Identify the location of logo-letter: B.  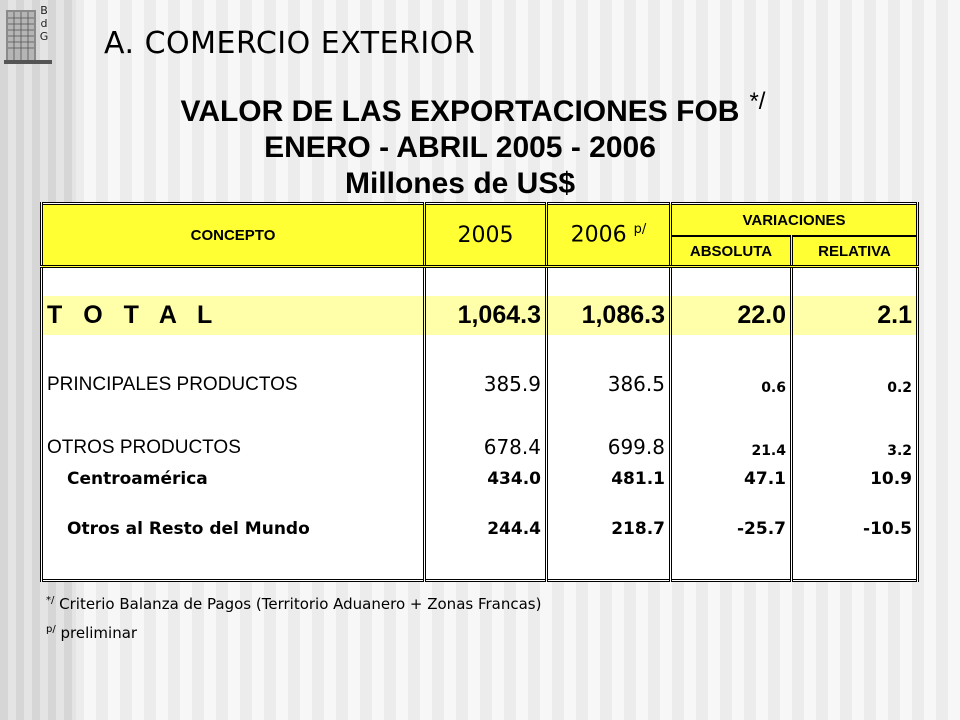
(44, 10).